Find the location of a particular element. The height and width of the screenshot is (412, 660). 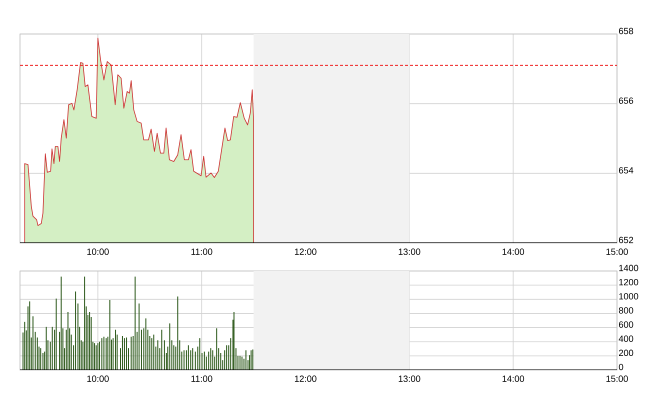

y-tick-label: 0 is located at coordinates (621, 367).